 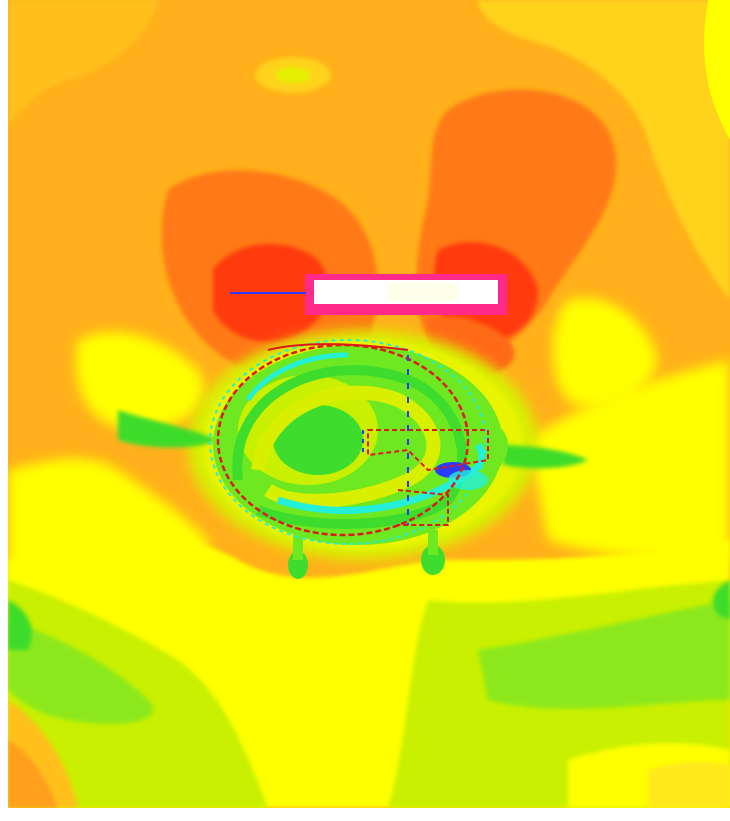 I want to click on swirl-yellow-band, so click(x=346, y=446).